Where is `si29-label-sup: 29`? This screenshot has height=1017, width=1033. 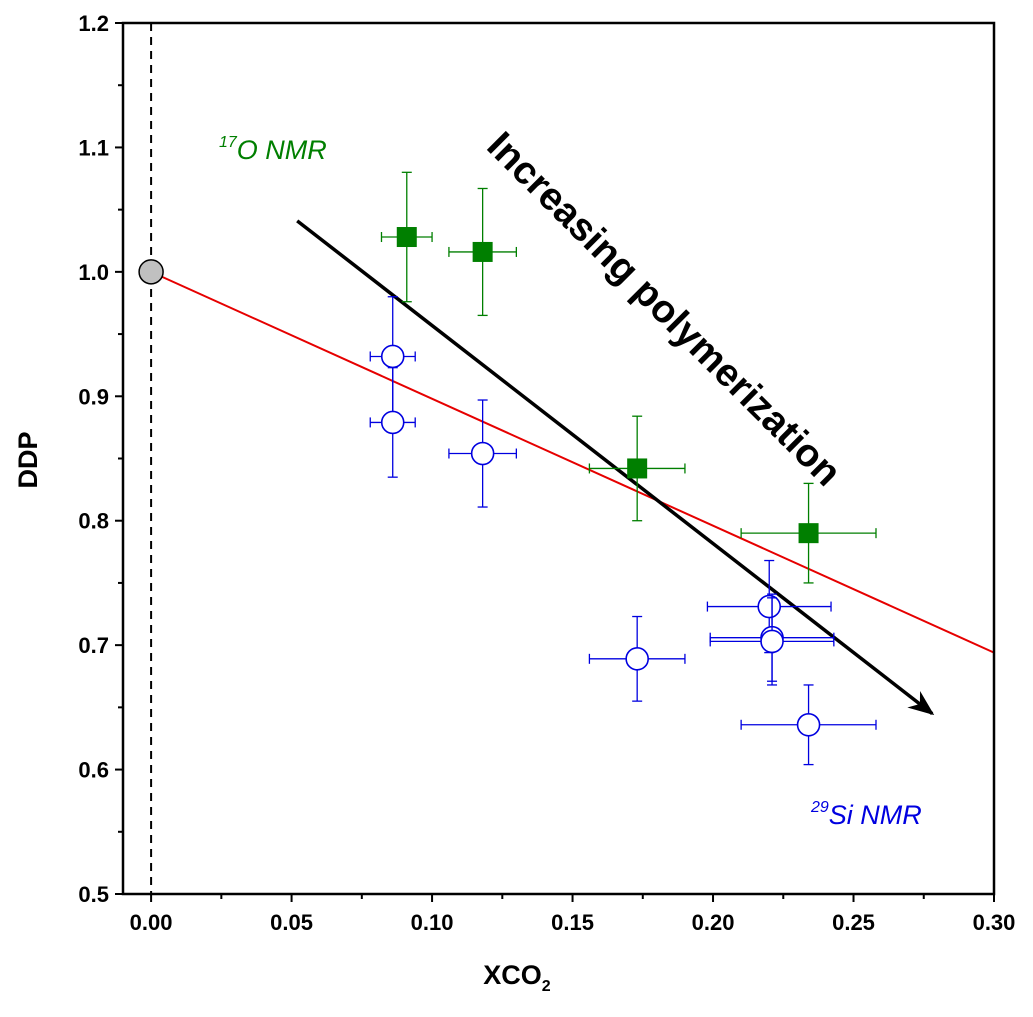
si29-label-sup: 29 is located at coordinates (819, 807).